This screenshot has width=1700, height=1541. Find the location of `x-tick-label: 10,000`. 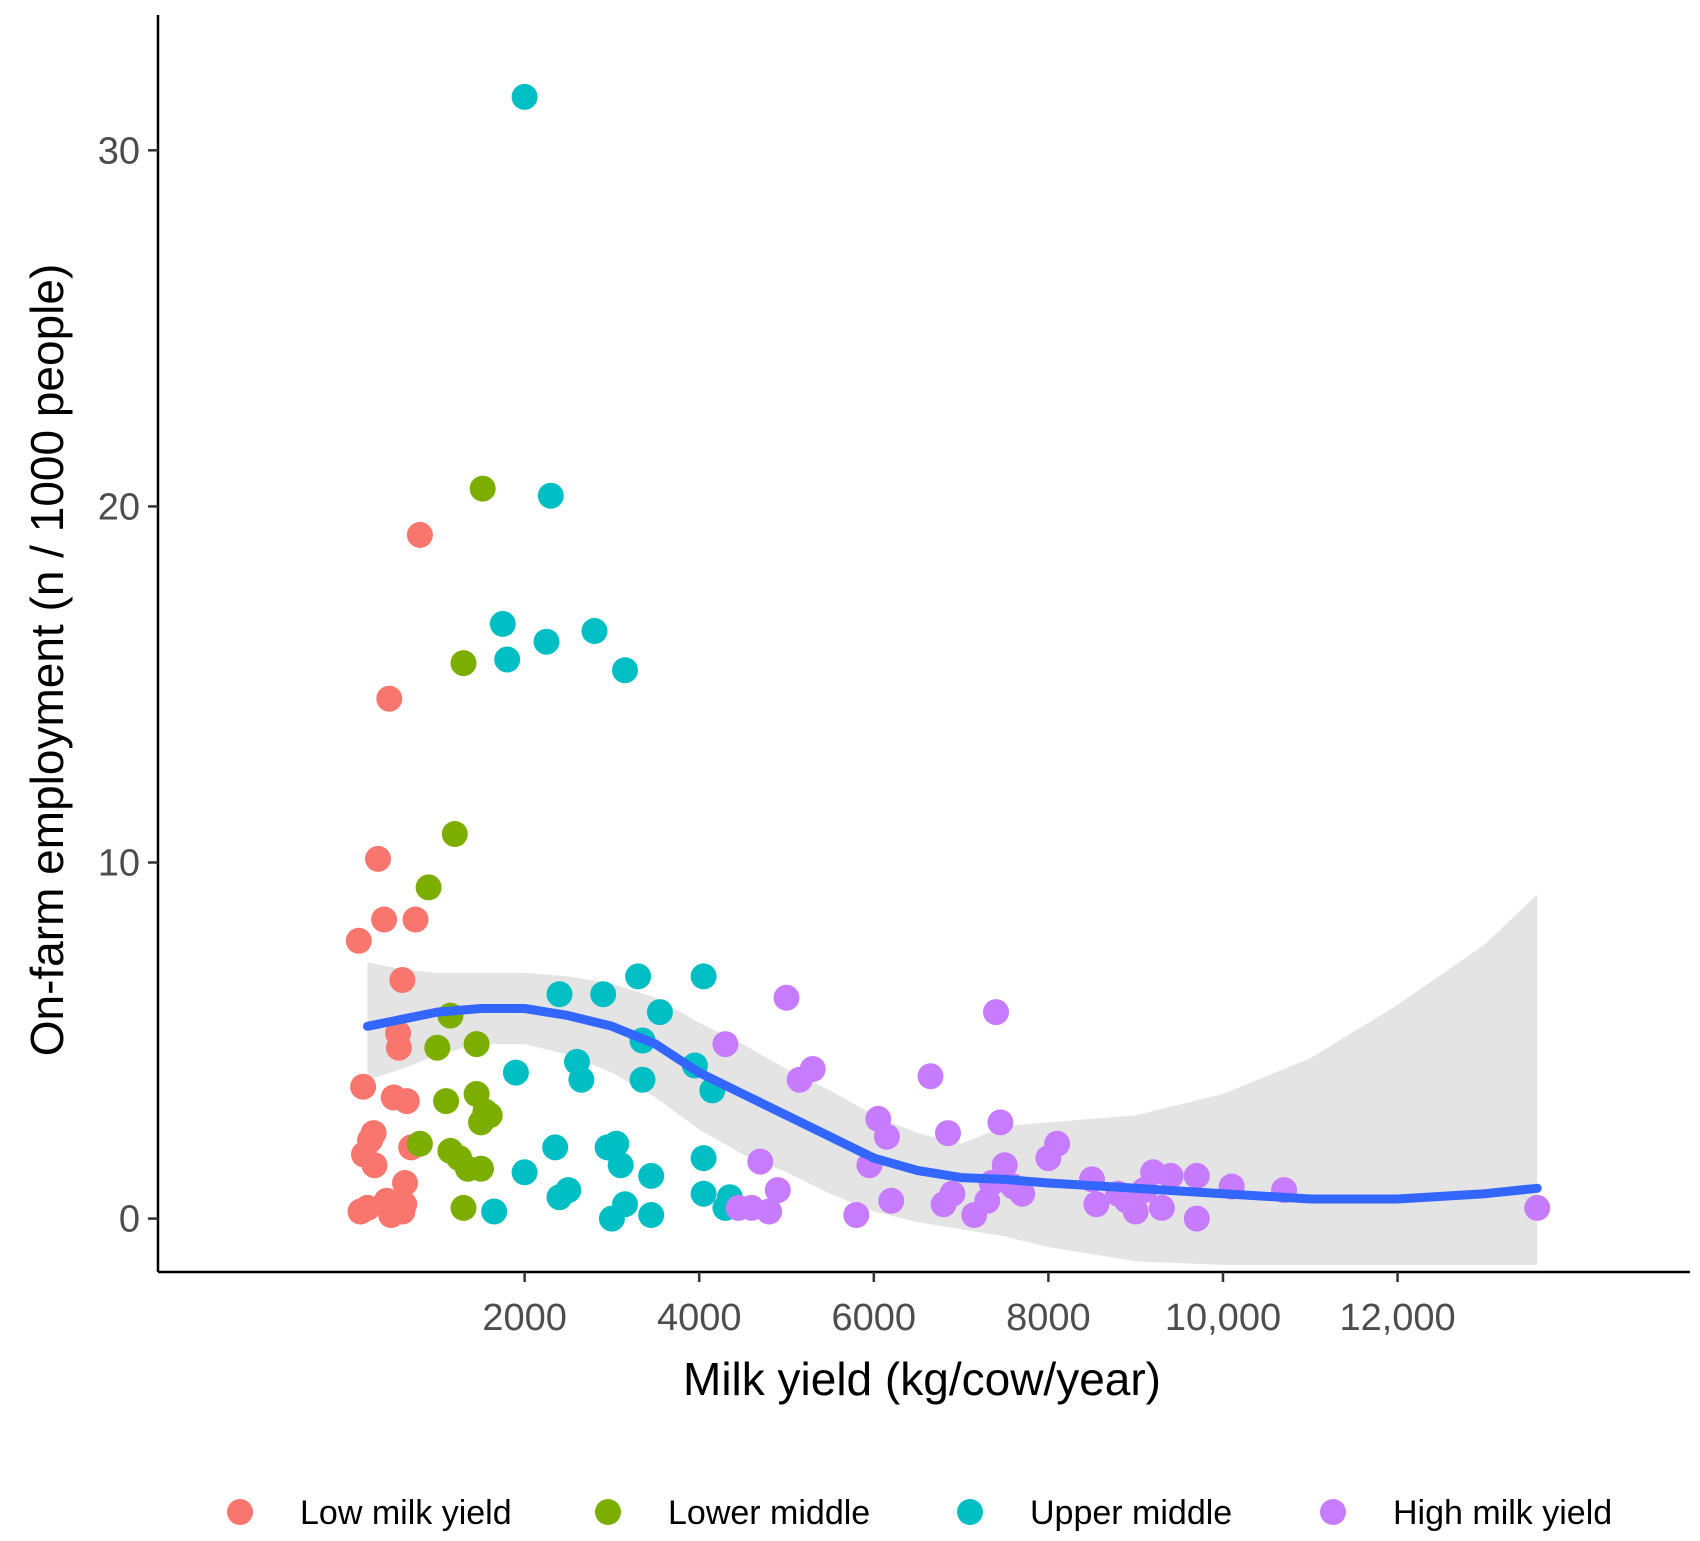

x-tick-label: 10,000 is located at coordinates (1223, 1318).